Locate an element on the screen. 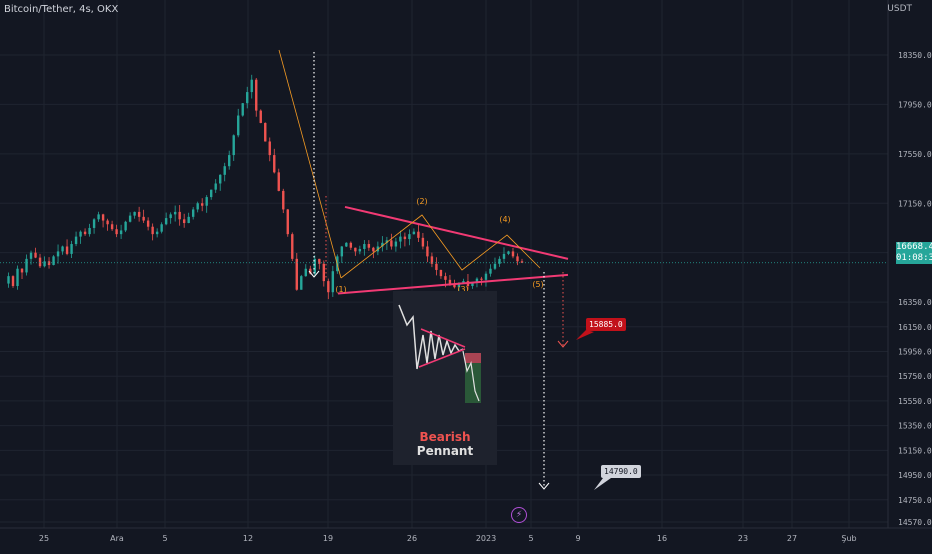  x-tick-label: Şub is located at coordinates (848, 538).